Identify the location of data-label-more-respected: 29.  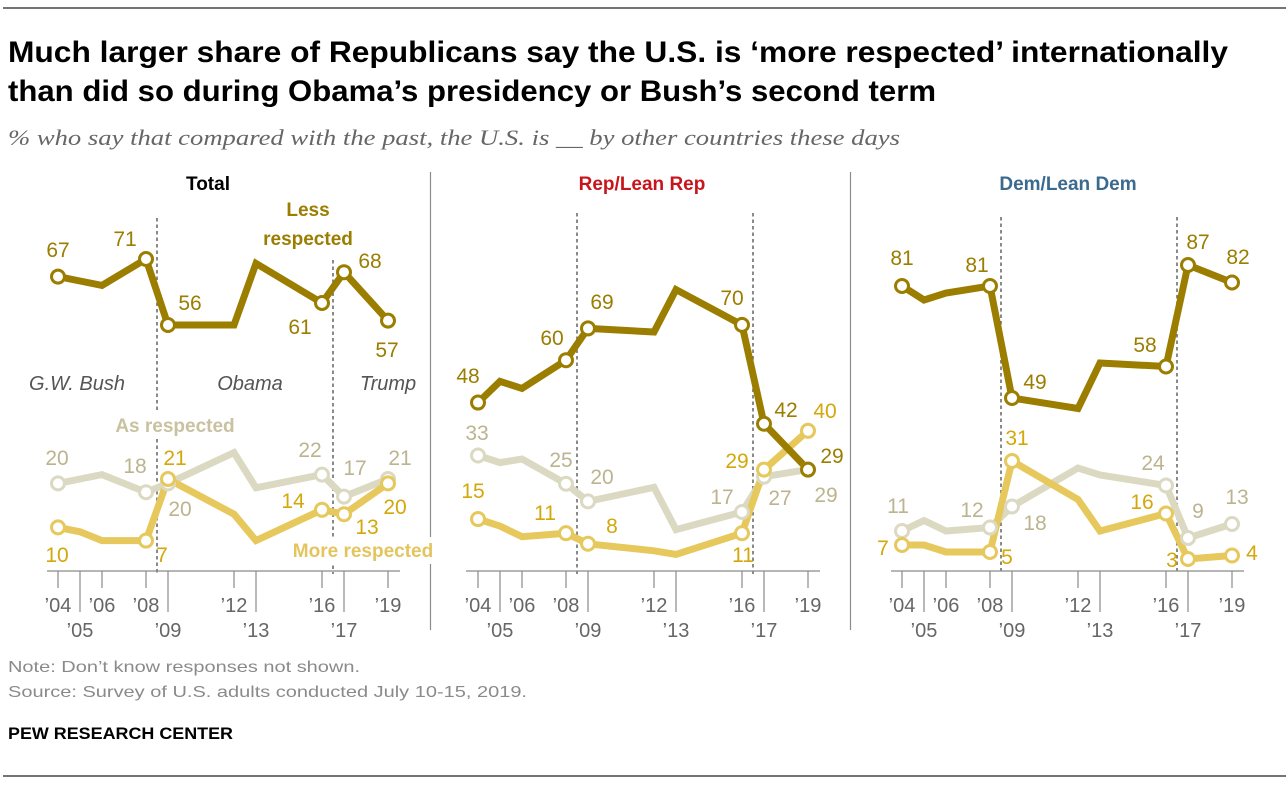
(736, 461).